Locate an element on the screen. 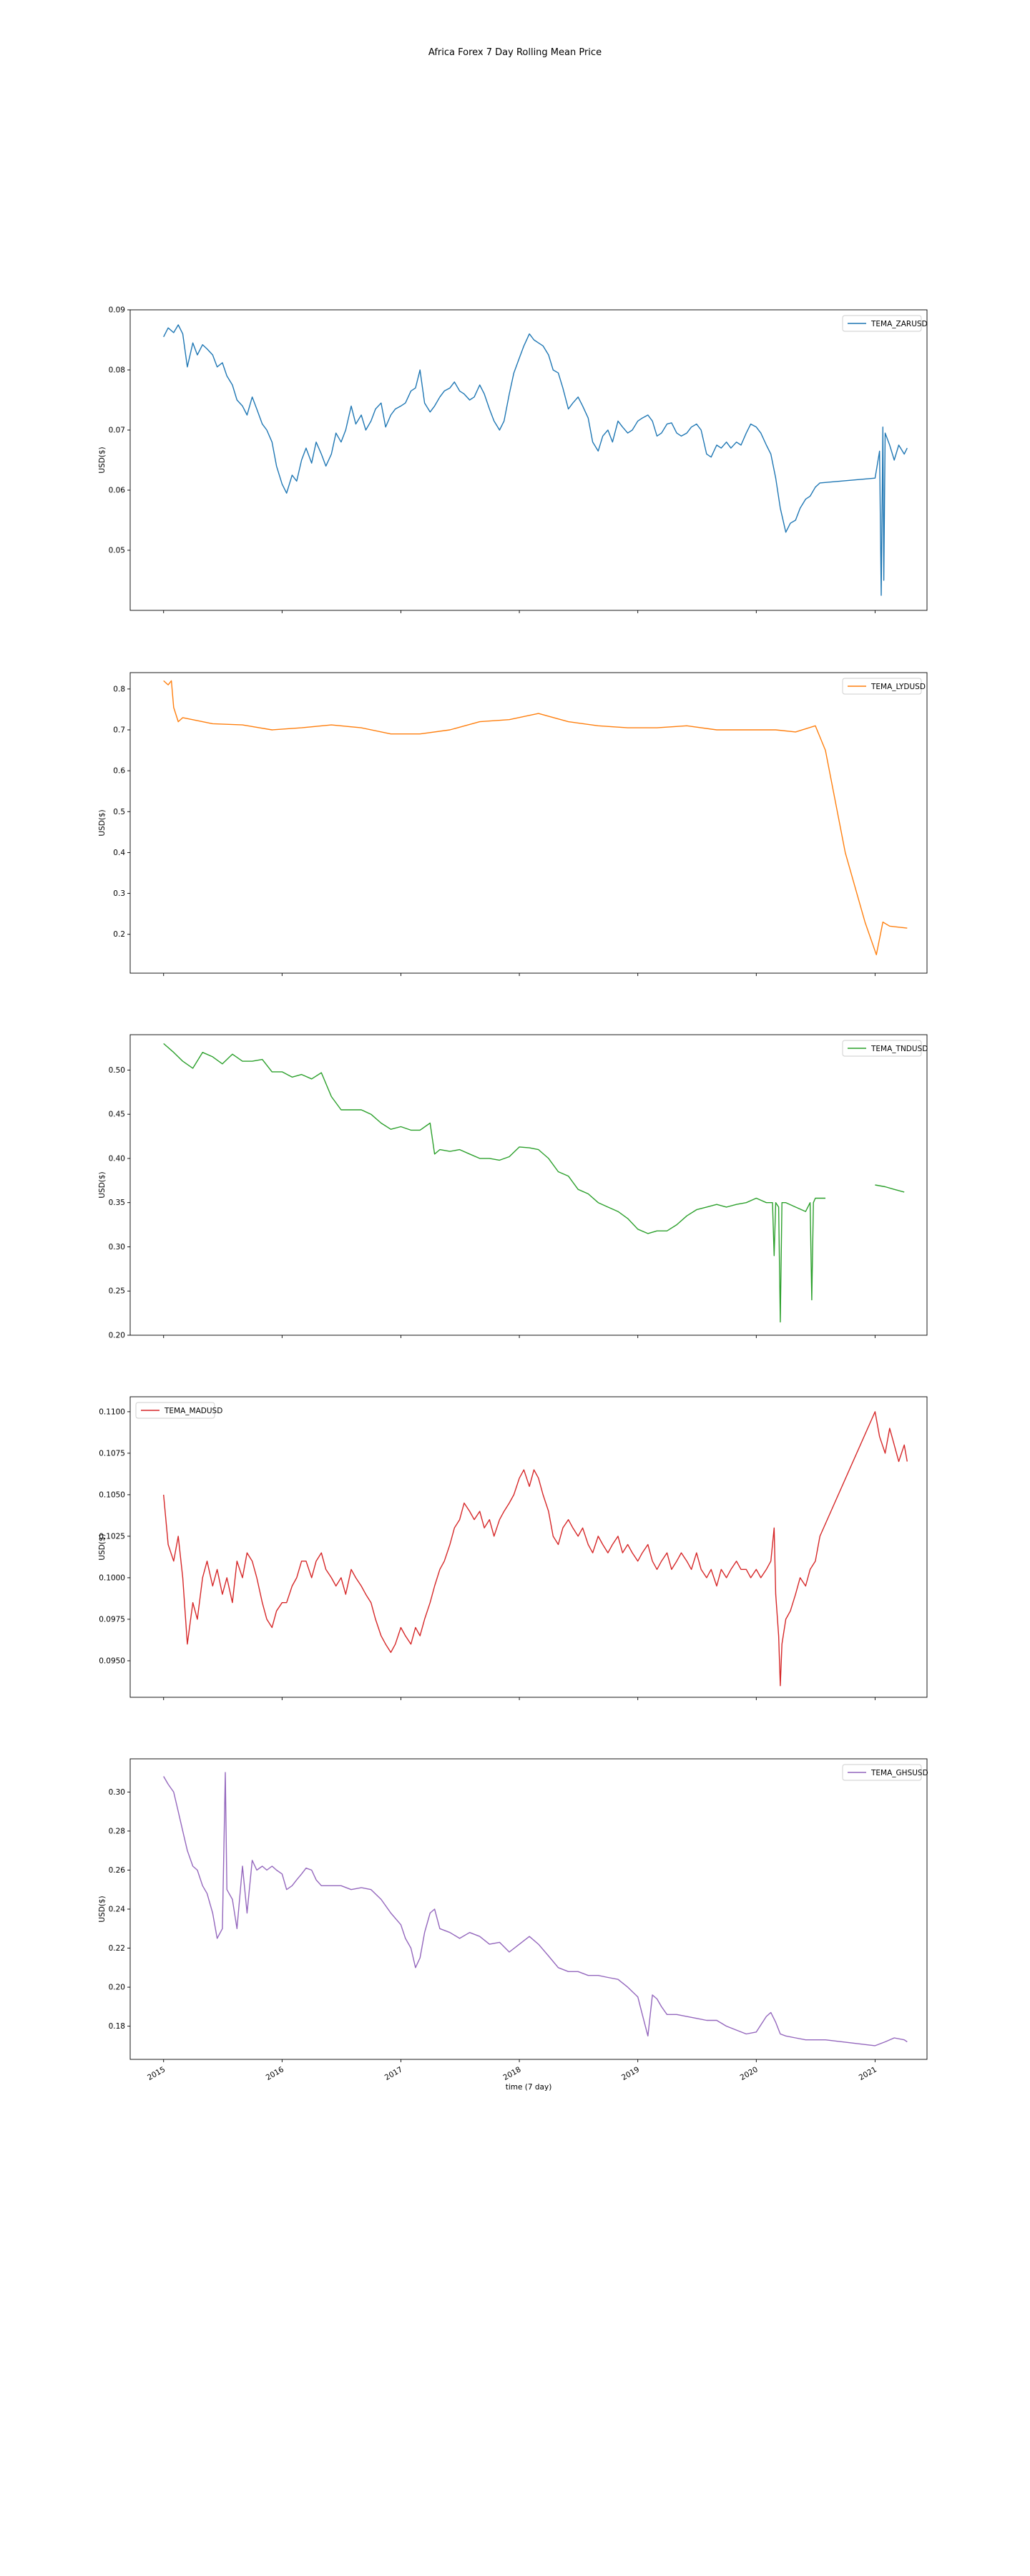 Image resolution: width=1030 pixels, height=2576 pixels. series-line-tema-zarusd is located at coordinates (535, 460).